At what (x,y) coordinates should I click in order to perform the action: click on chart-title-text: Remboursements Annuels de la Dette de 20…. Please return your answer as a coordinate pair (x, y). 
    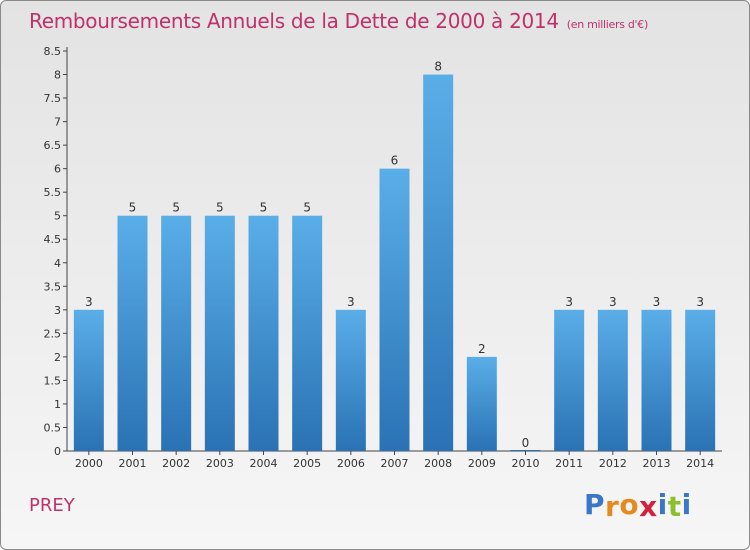
    Looking at the image, I should click on (294, 21).